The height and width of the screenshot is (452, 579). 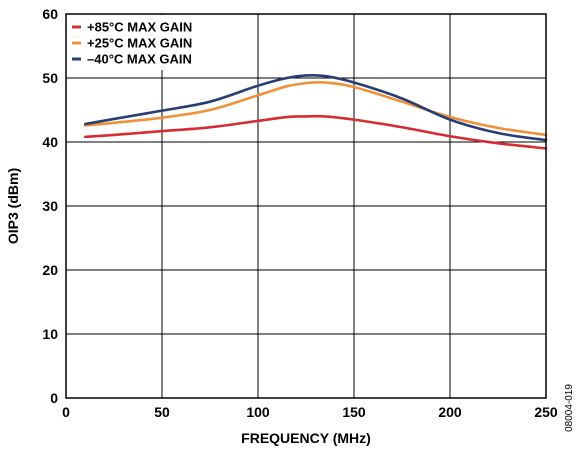 I want to click on legend-label-25c: +25°C MAX GAIN, so click(x=139, y=43).